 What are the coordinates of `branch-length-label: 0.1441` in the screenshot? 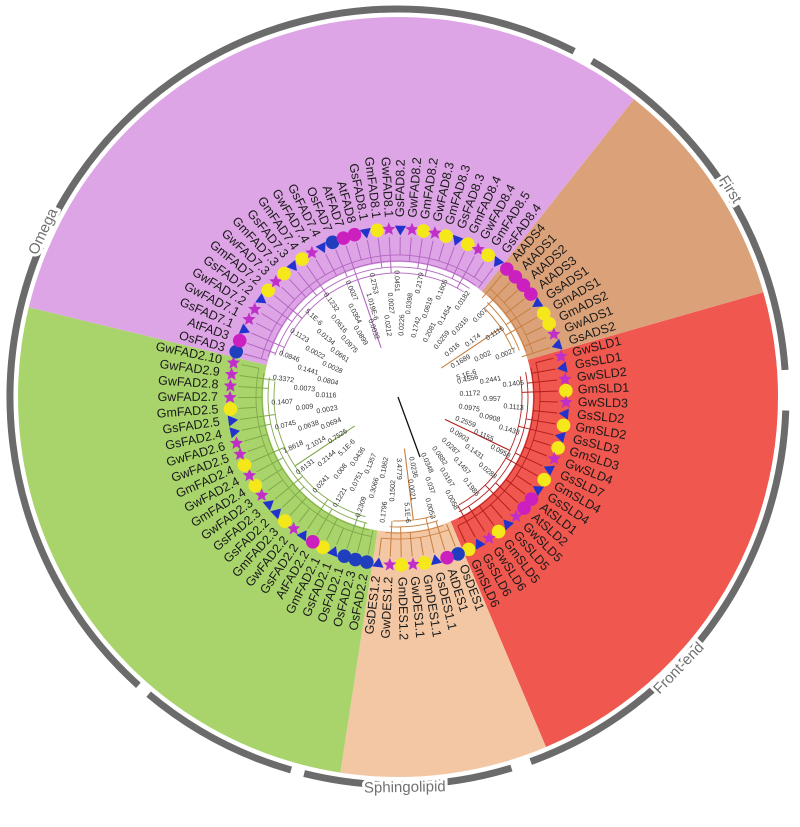 It's located at (308, 370).